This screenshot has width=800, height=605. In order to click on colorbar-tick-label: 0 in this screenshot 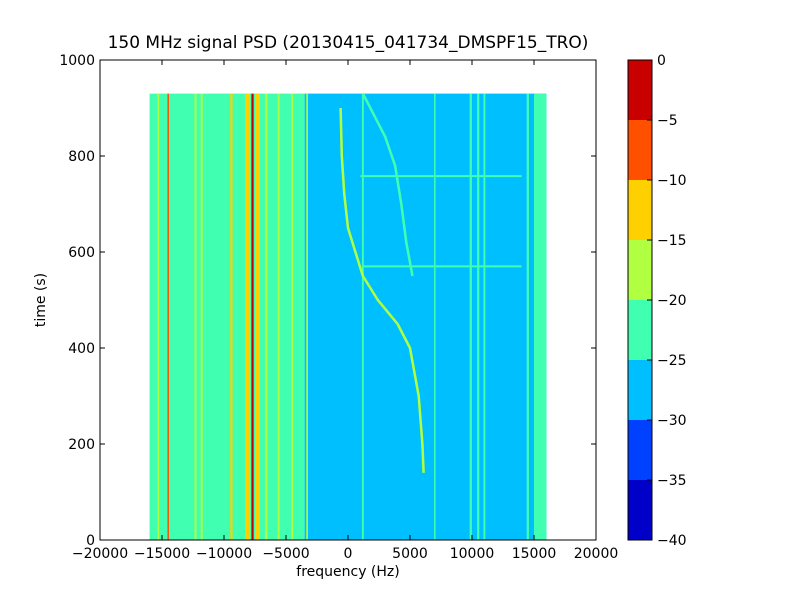, I will do `click(661, 61)`.